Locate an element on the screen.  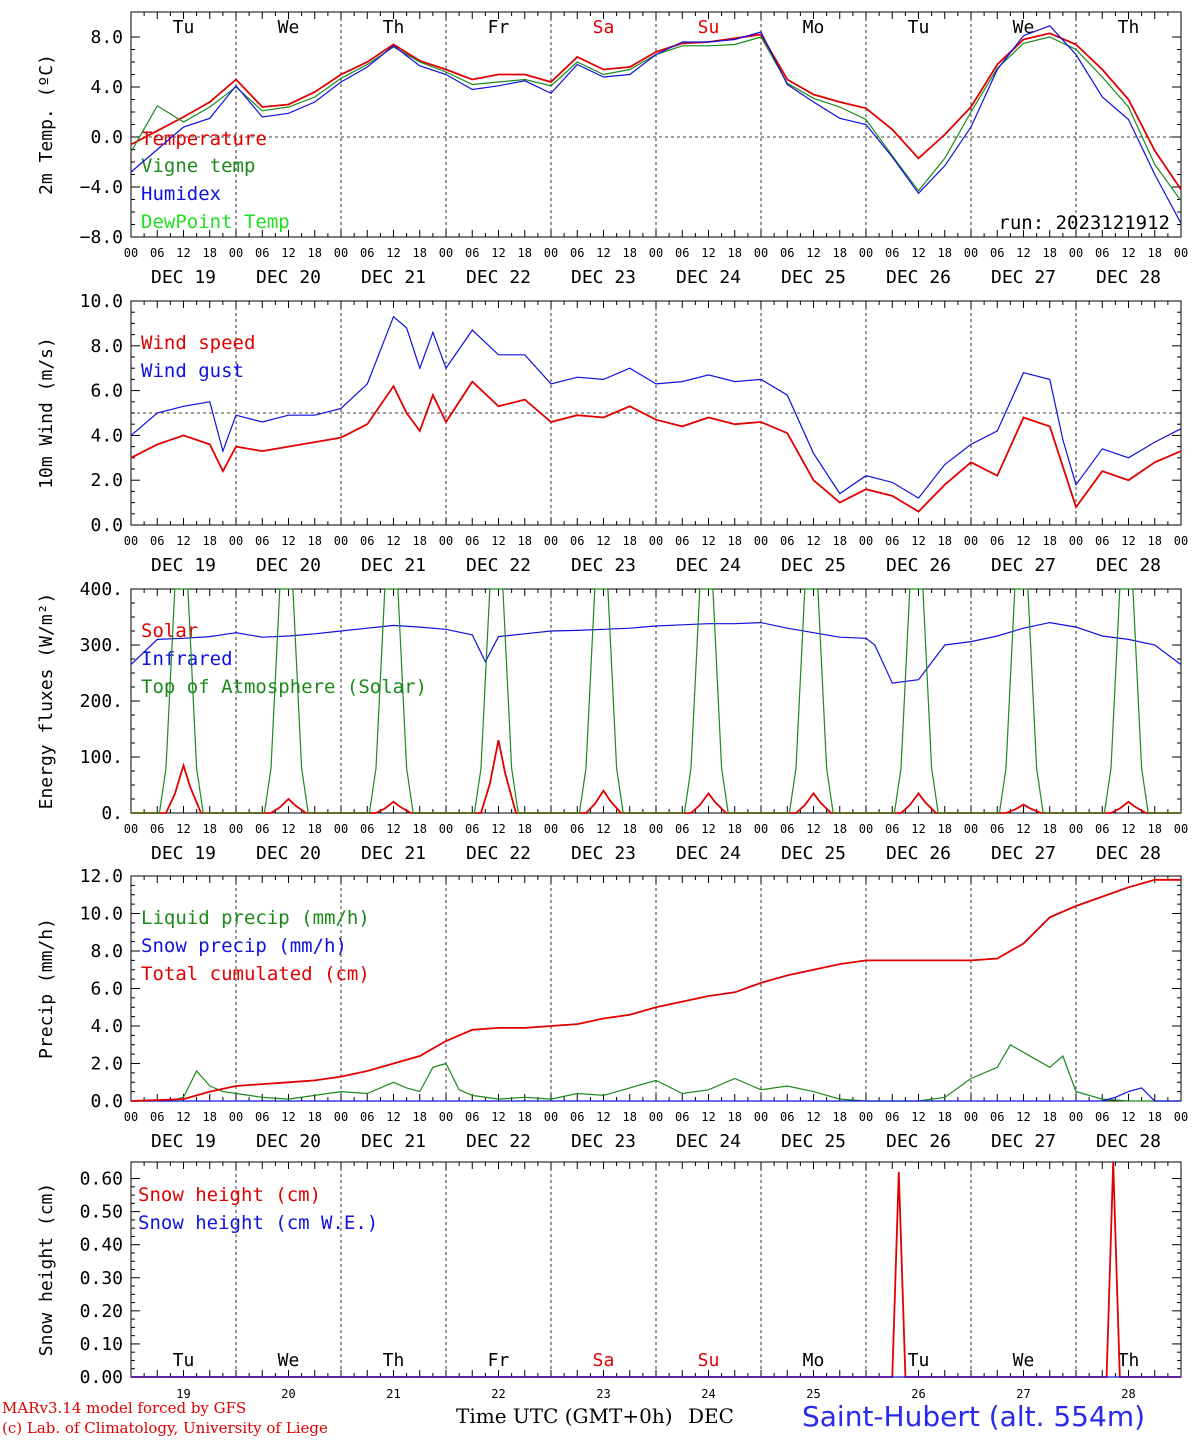
y-axis-title: Precip (mm/h) is located at coordinates (46, 988).